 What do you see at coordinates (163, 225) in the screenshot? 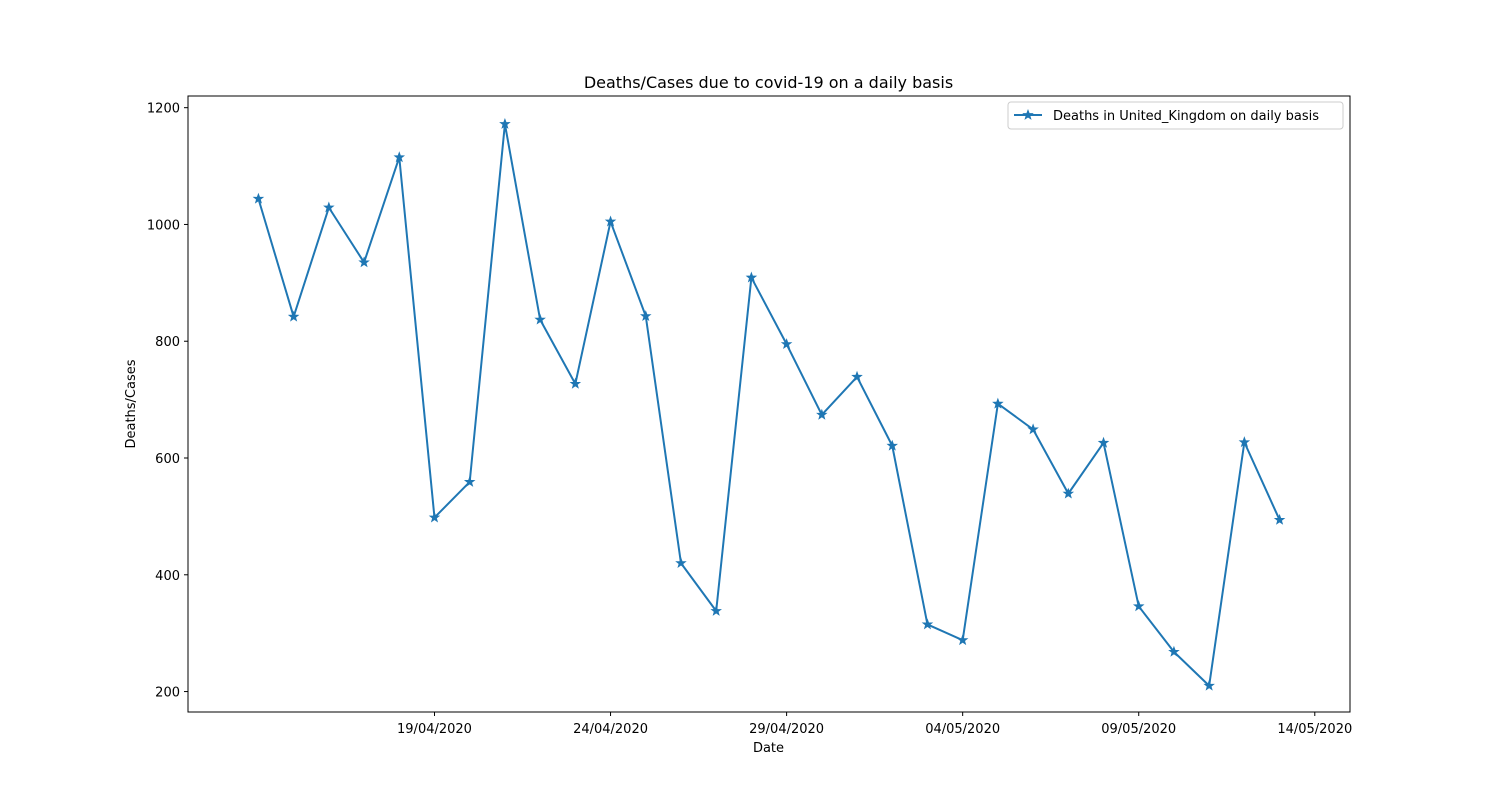
I see `y-tick-label: 1000` at bounding box center [163, 225].